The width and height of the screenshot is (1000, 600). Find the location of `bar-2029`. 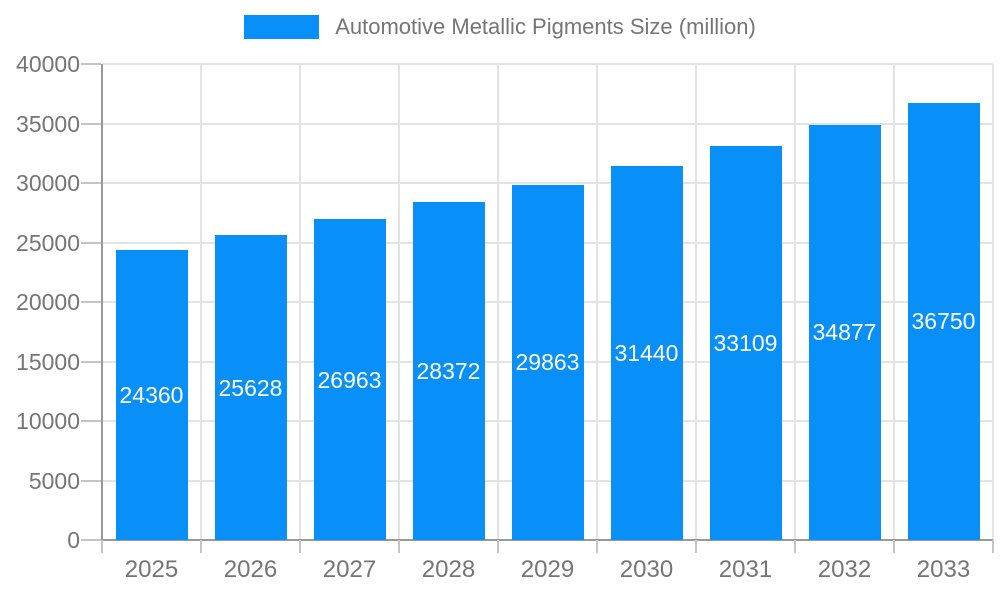

bar-2029 is located at coordinates (547, 362).